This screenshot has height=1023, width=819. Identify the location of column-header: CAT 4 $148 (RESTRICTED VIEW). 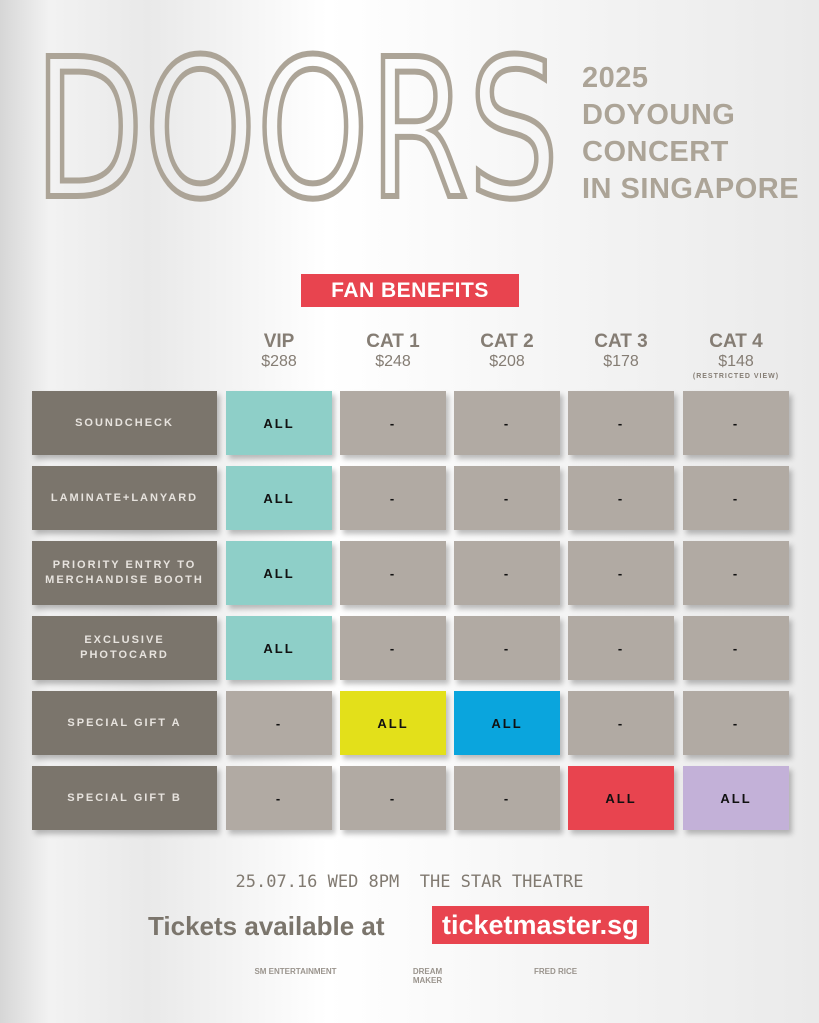
(736, 357).